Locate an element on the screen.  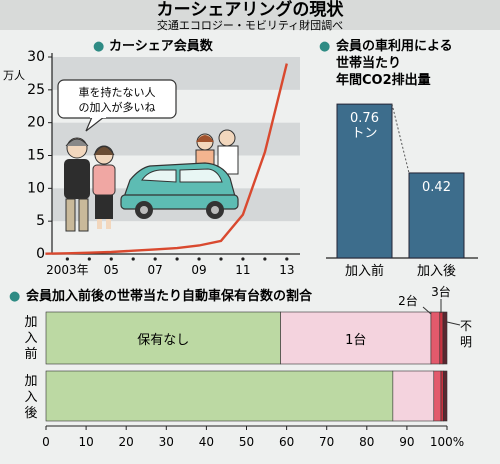
page-title: カーシェアリングの現状 is located at coordinates (251, 10).